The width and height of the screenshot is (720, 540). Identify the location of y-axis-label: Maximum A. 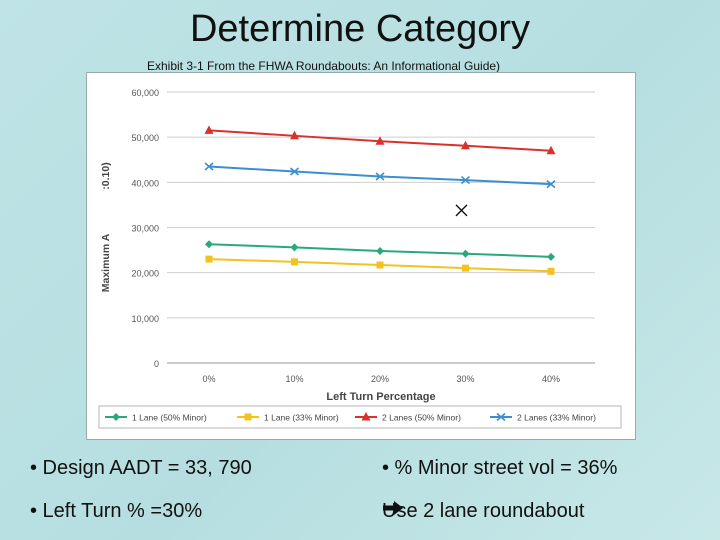
(106, 262).